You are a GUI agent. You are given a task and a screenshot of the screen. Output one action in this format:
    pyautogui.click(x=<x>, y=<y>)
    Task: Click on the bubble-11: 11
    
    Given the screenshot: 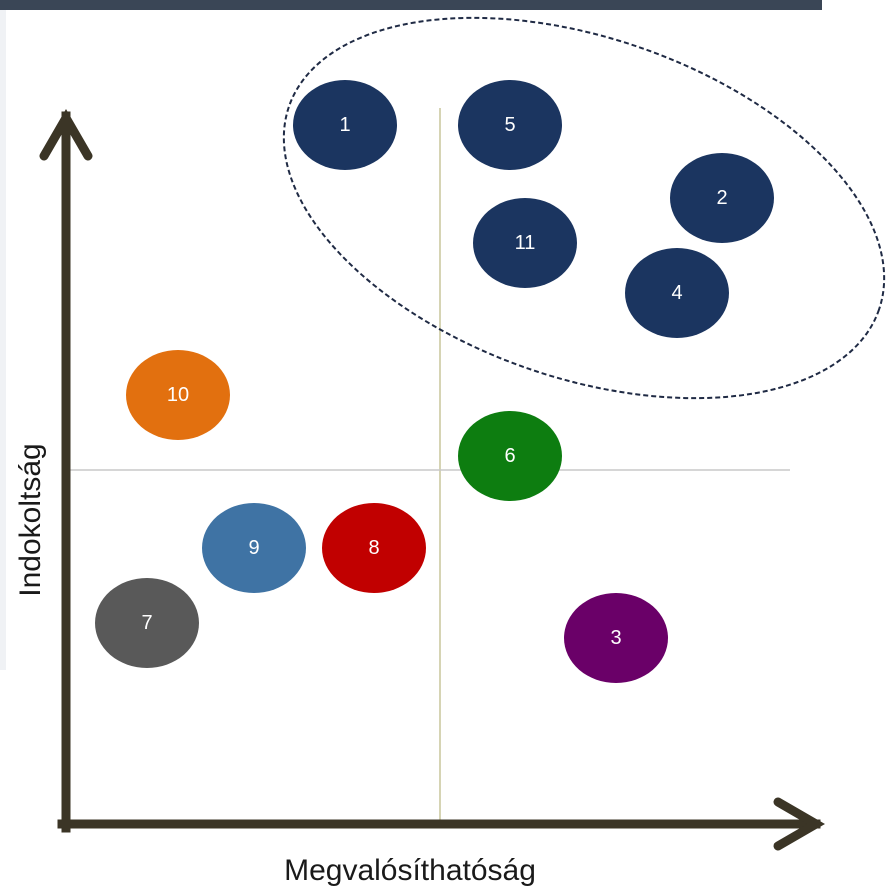 What is the action you would take?
    pyautogui.click(x=525, y=243)
    